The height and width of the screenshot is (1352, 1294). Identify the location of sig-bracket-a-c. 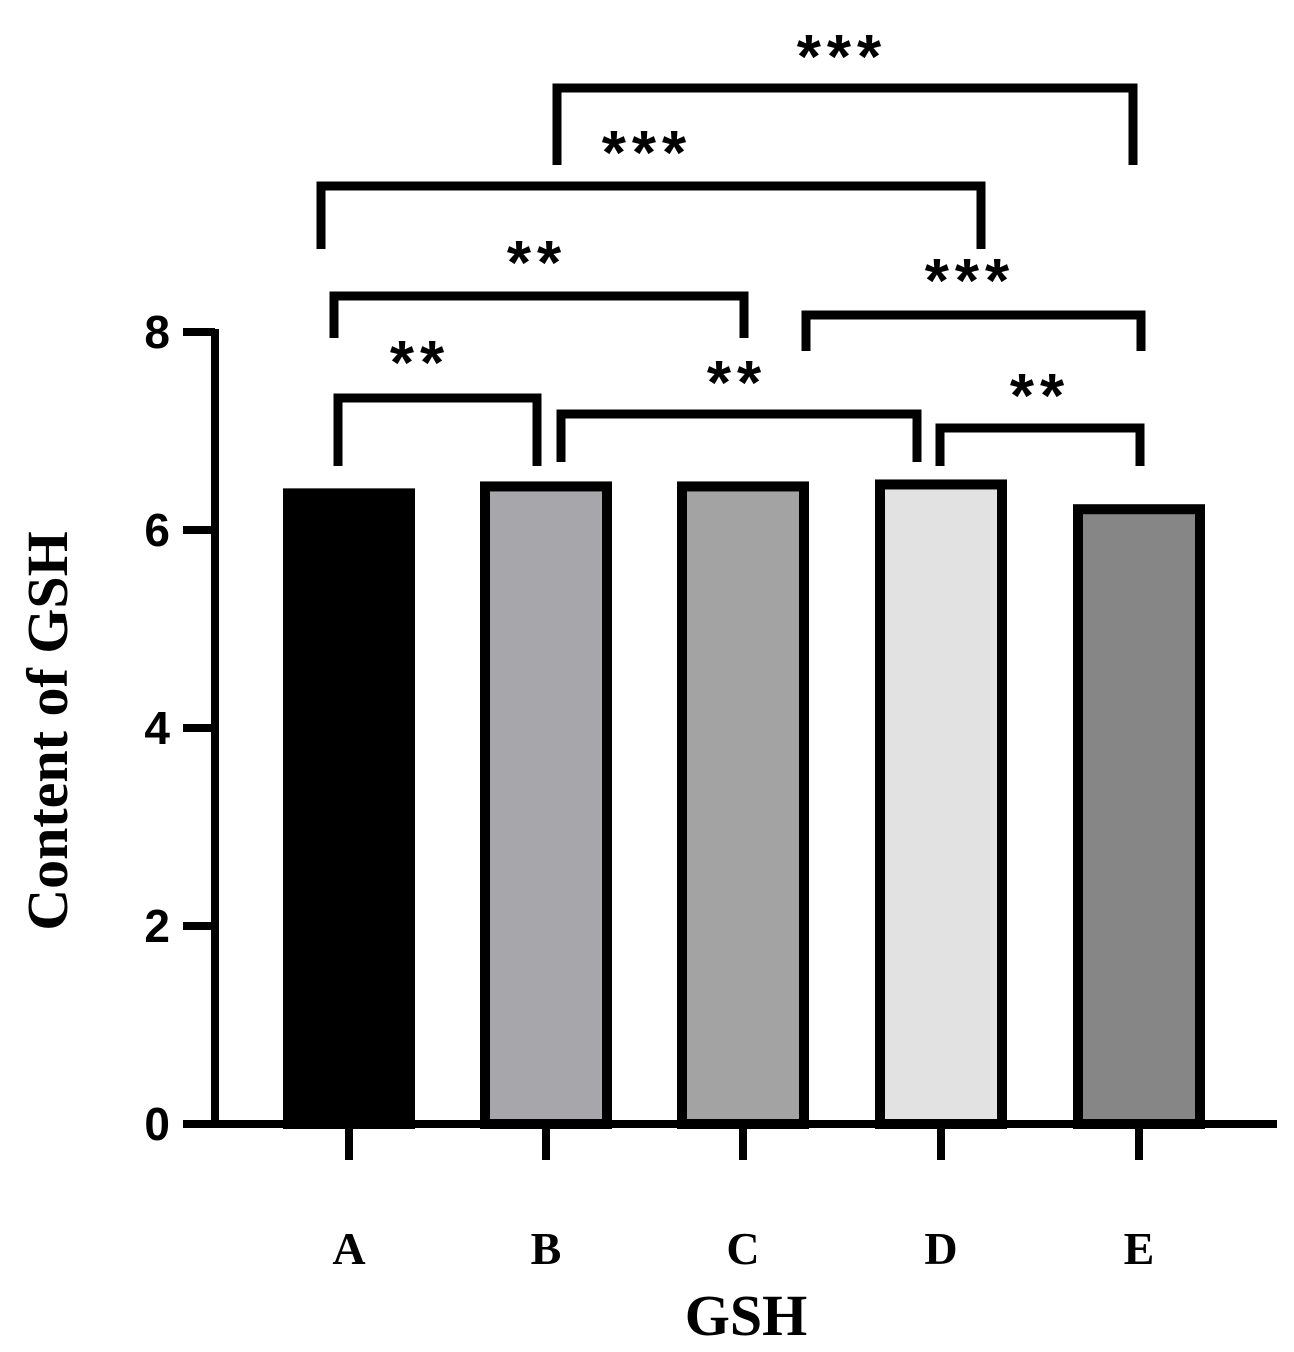
(539, 314).